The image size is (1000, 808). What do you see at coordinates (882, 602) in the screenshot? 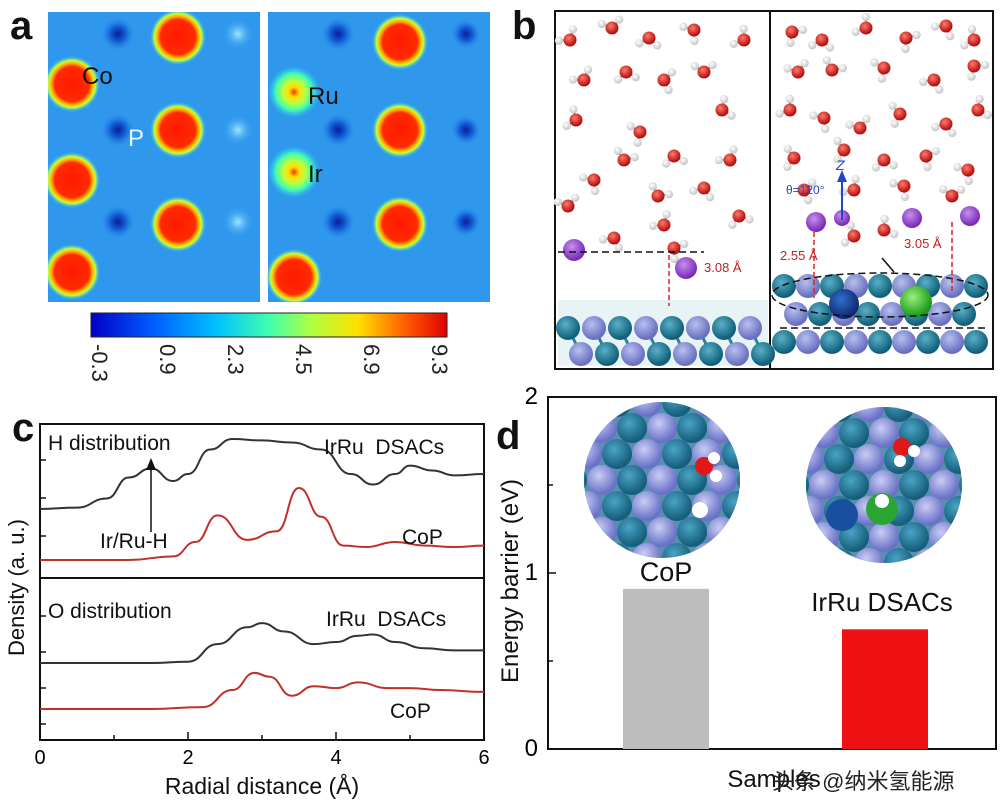
I see `d-category-label-dsacs: IrRu DSACs` at bounding box center [882, 602].